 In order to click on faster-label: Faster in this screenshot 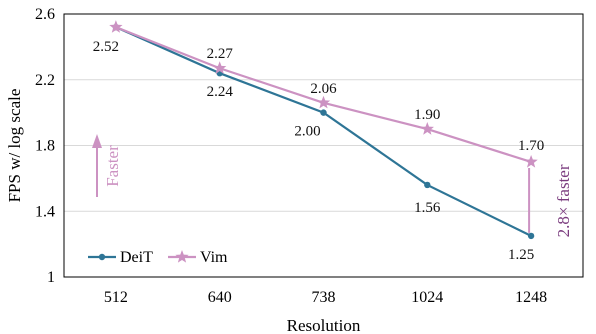, I will do `click(112, 166)`.